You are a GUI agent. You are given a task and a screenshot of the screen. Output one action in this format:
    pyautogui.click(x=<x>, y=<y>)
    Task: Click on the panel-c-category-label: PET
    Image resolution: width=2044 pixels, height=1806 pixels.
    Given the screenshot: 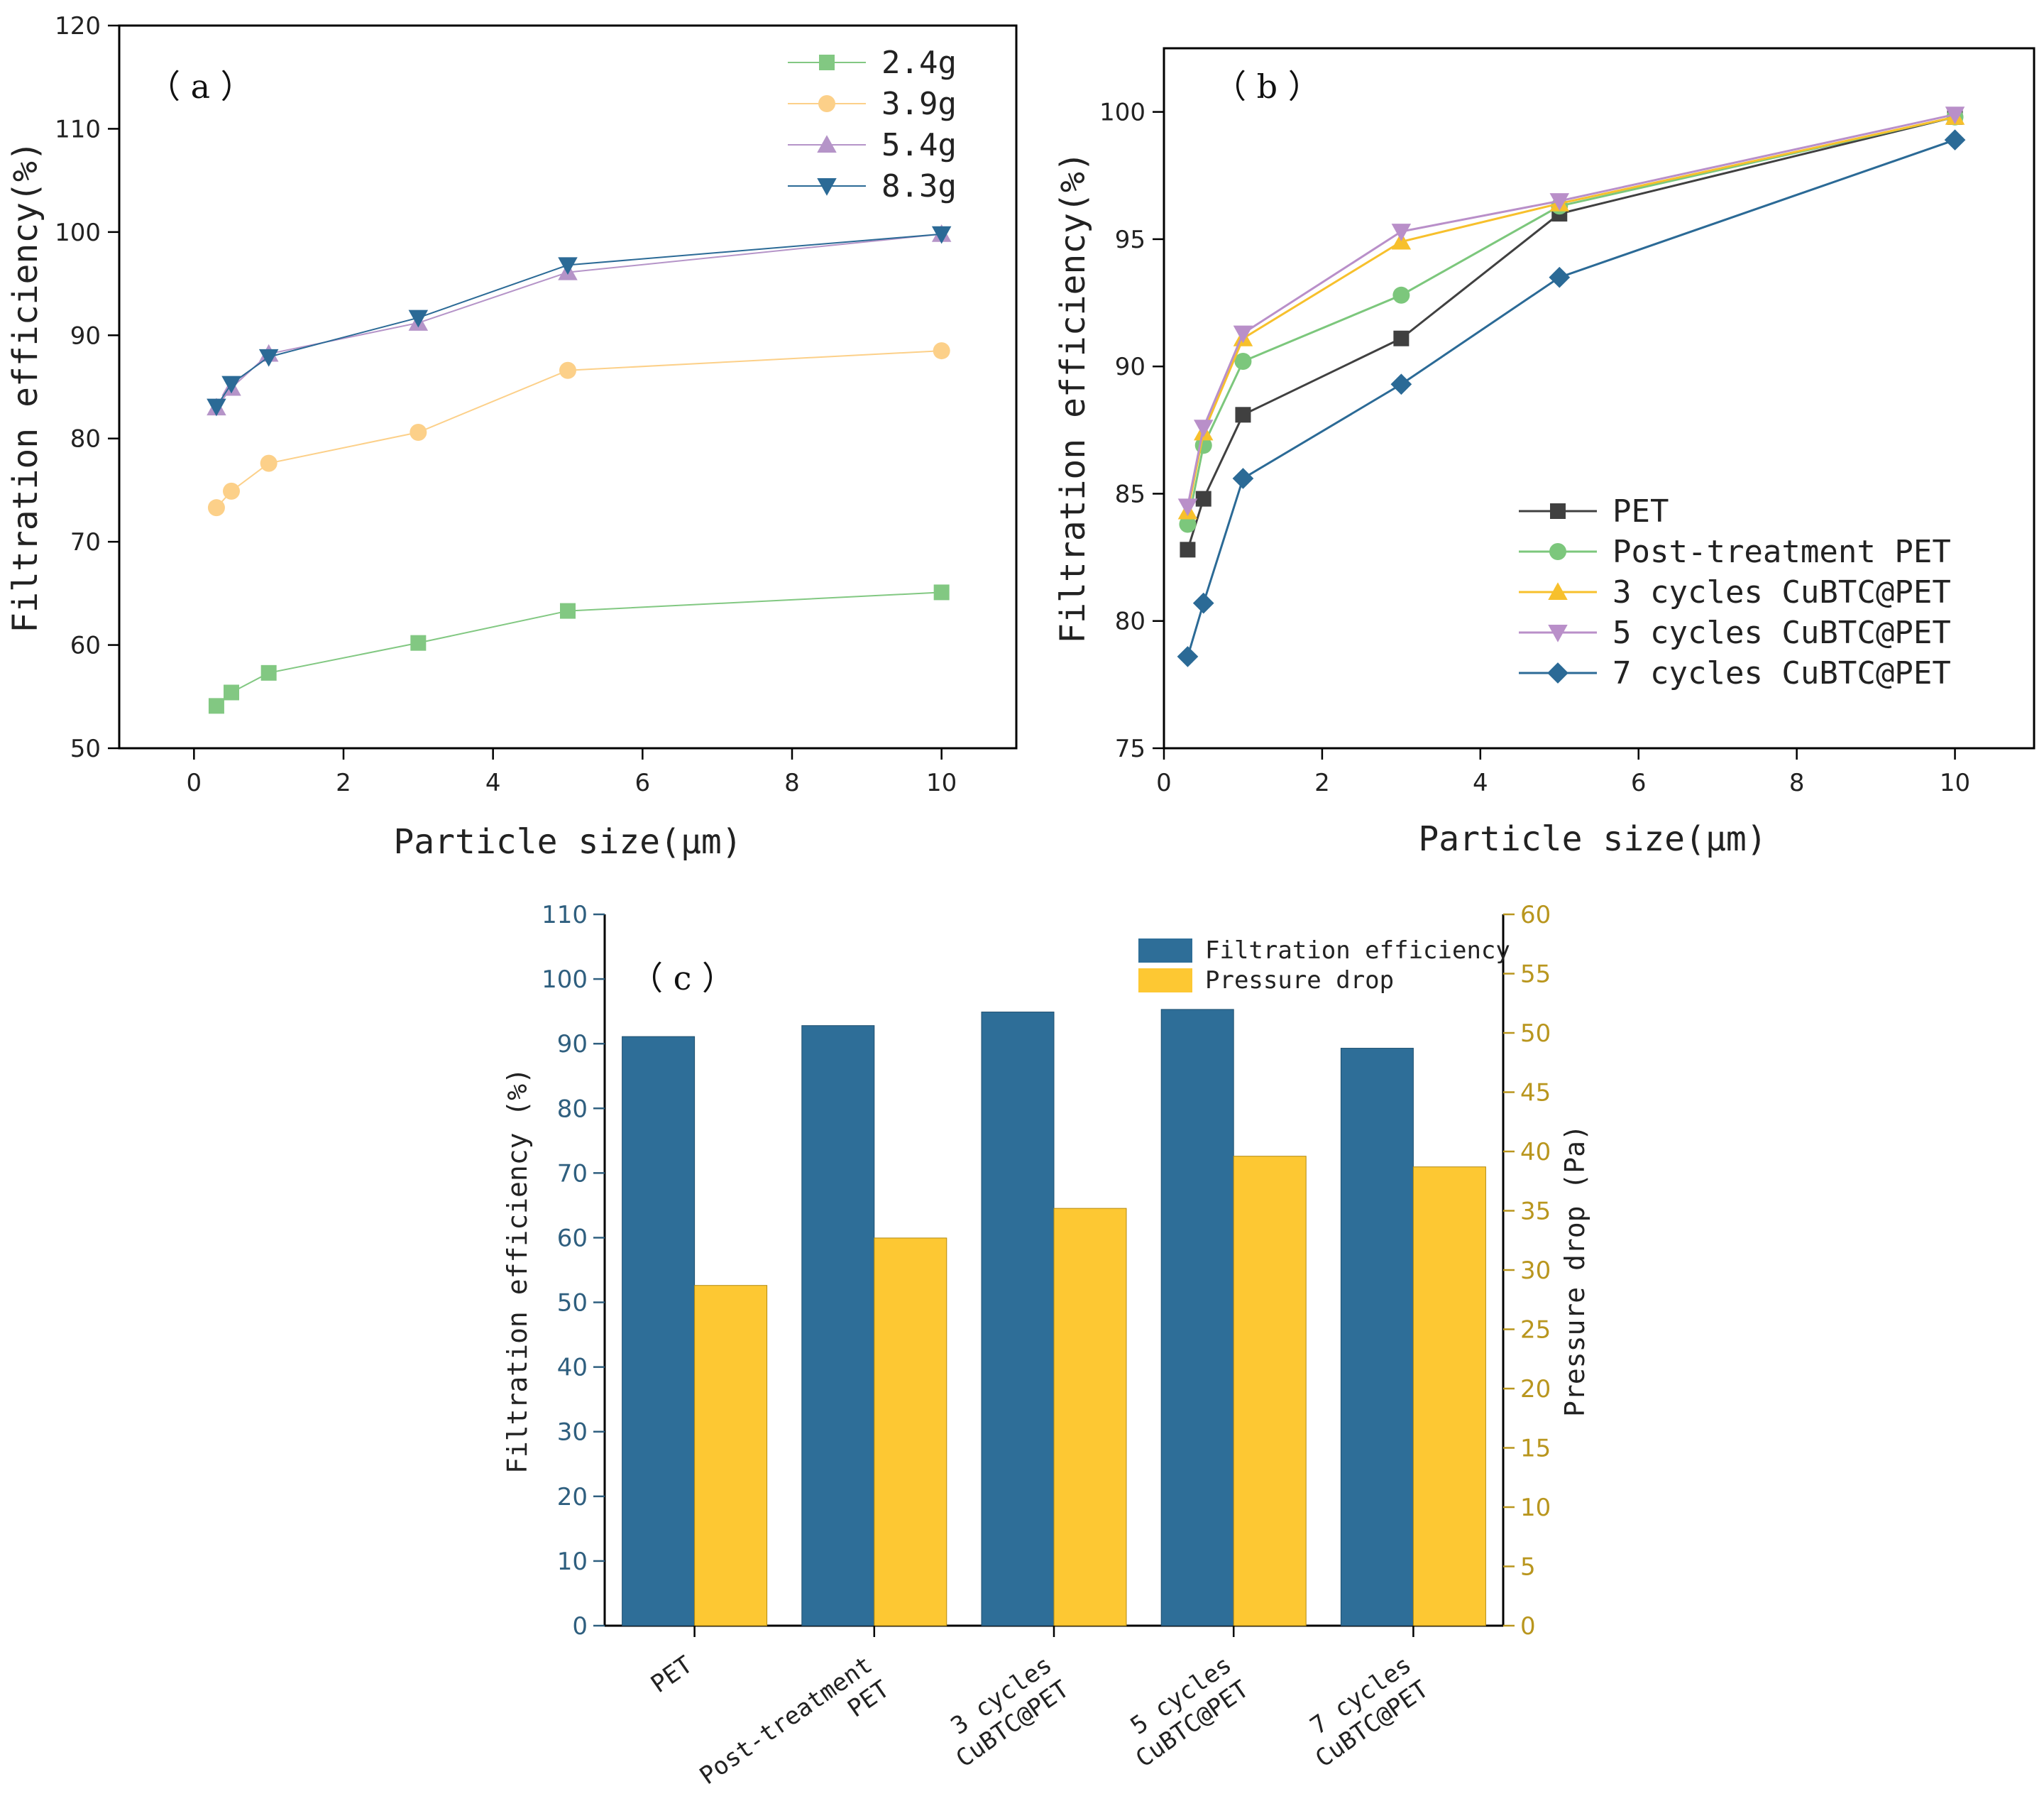 What is the action you would take?
    pyautogui.click(x=672, y=1675)
    